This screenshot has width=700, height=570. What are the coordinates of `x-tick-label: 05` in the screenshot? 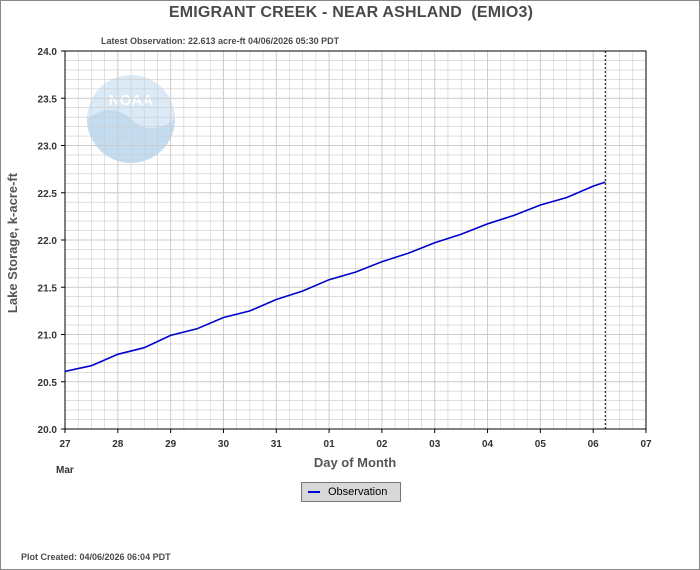 It's located at (541, 444).